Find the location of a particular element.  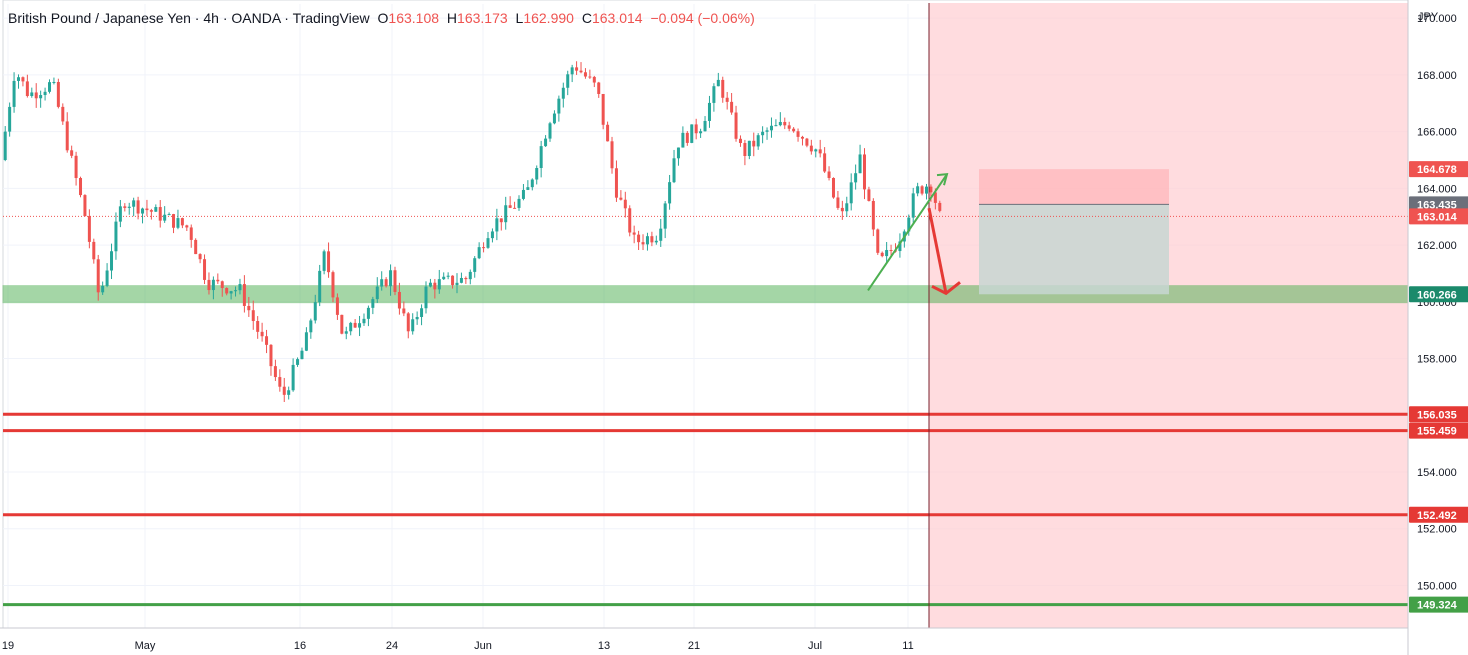

high-label: H is located at coordinates (452, 18).